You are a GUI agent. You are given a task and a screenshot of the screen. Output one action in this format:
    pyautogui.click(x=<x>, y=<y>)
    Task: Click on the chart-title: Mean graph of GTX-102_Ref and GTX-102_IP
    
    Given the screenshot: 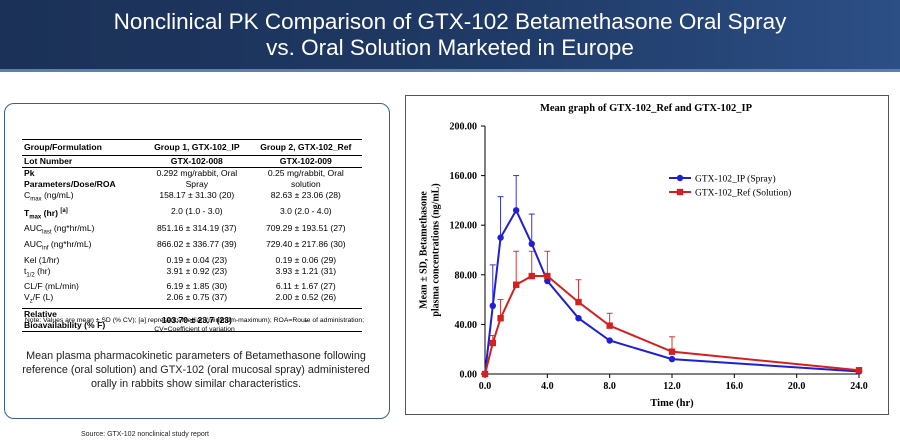 What is the action you would take?
    pyautogui.click(x=646, y=108)
    